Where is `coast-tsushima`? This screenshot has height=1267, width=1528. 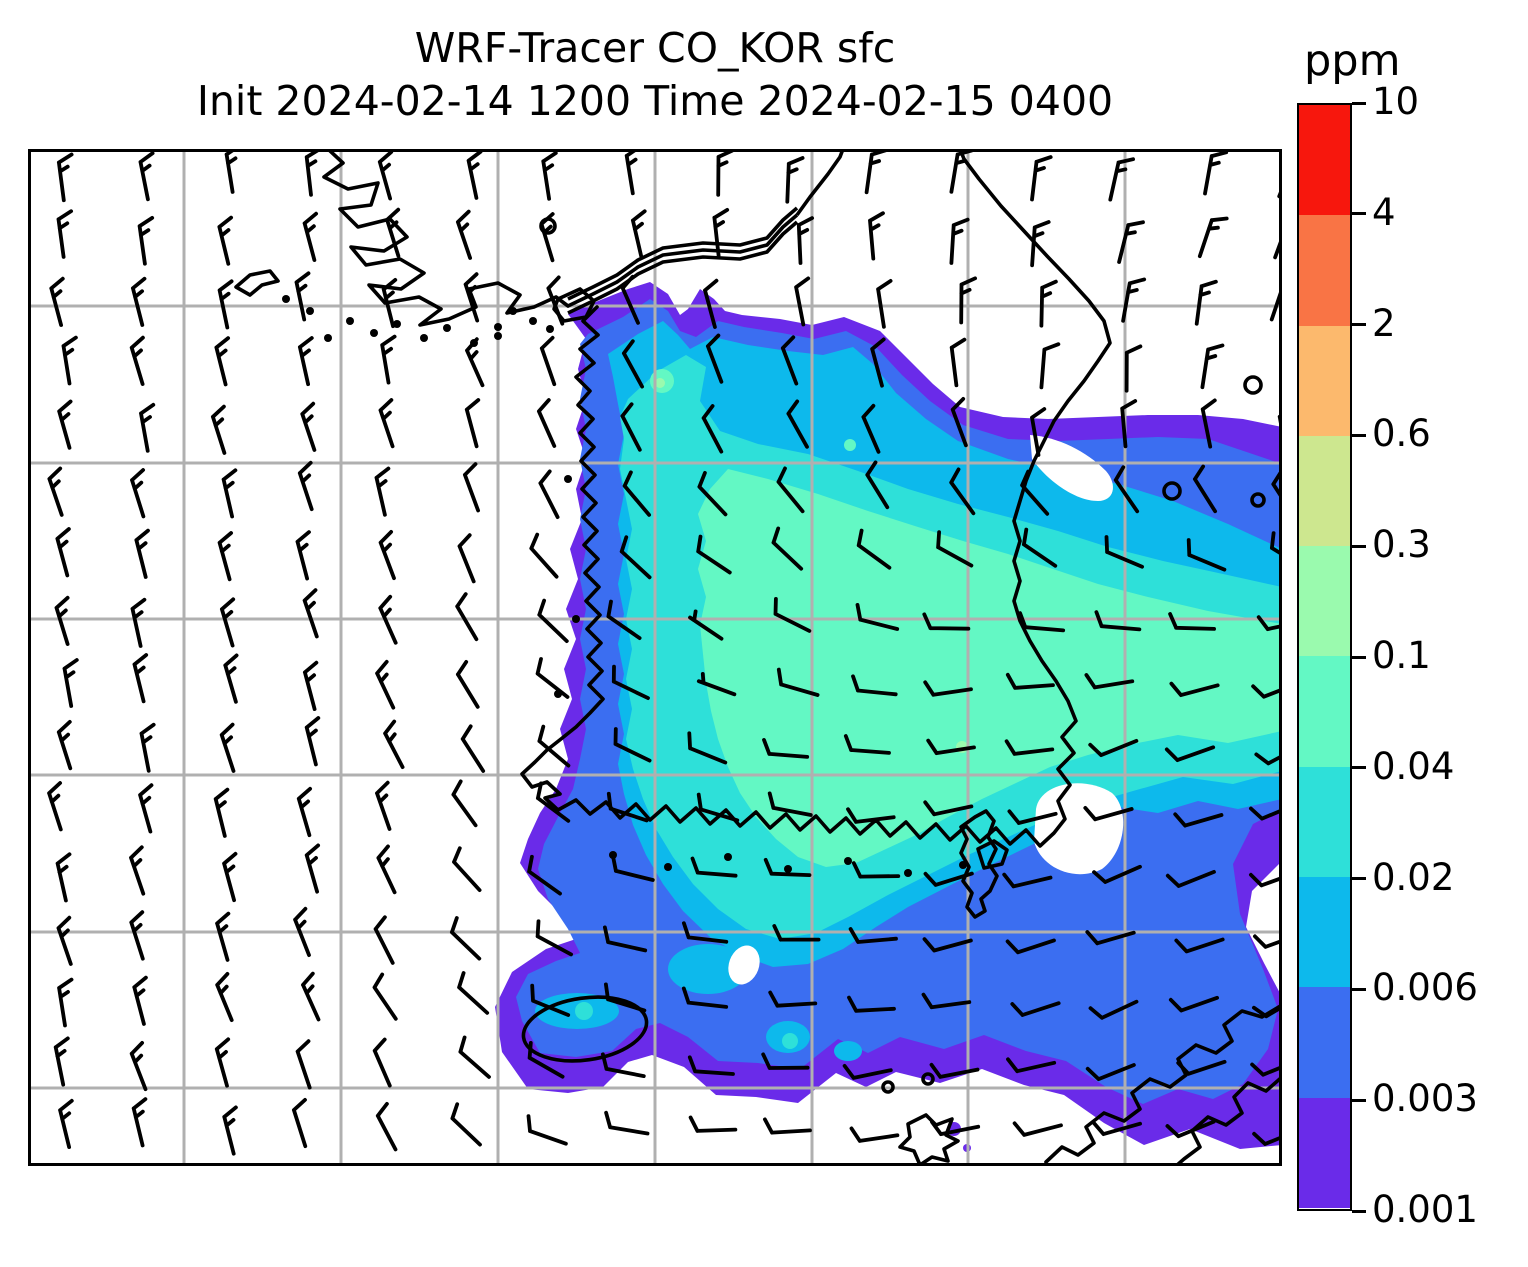
coast-tsushima is located at coordinates (979, 864).